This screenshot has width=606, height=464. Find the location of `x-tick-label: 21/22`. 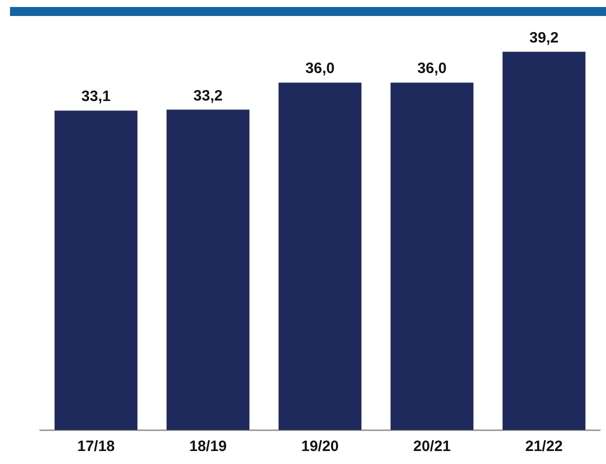

x-tick-label: 21/22 is located at coordinates (544, 447).